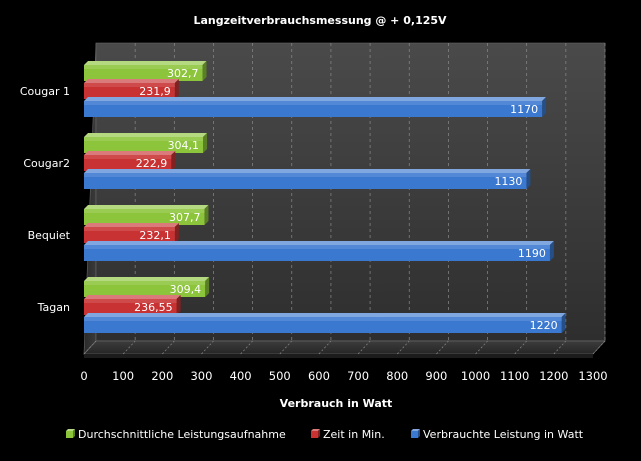 The image size is (641, 461). I want to click on data-label-bequiet-durchschnittliche-leistungsaufnahme: 307,7, so click(185, 217).